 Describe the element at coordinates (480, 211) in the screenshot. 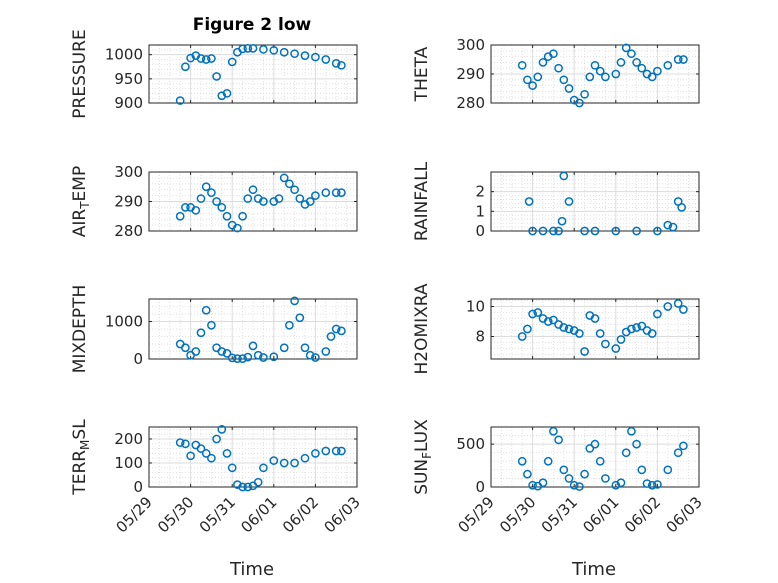

I see `y-tick-label: 1` at that location.